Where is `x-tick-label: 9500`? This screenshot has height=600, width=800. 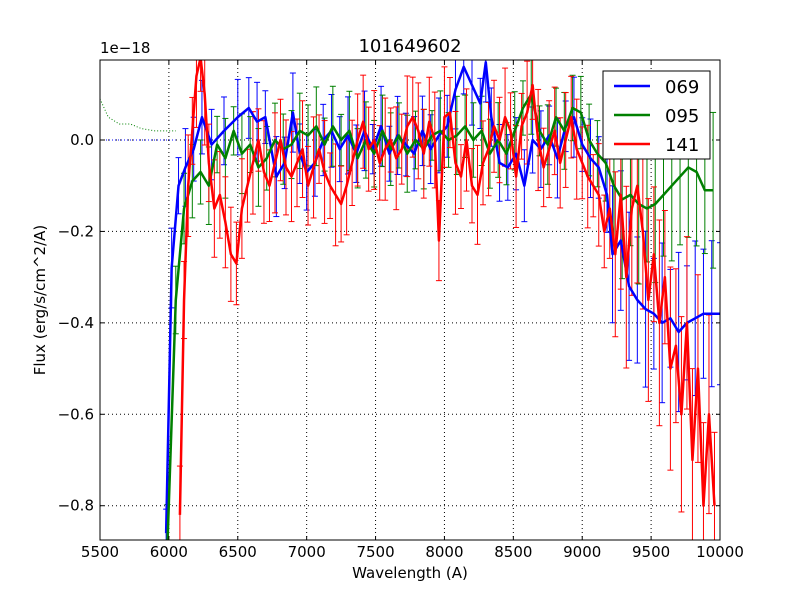
x-tick-label: 9500 is located at coordinates (651, 552).